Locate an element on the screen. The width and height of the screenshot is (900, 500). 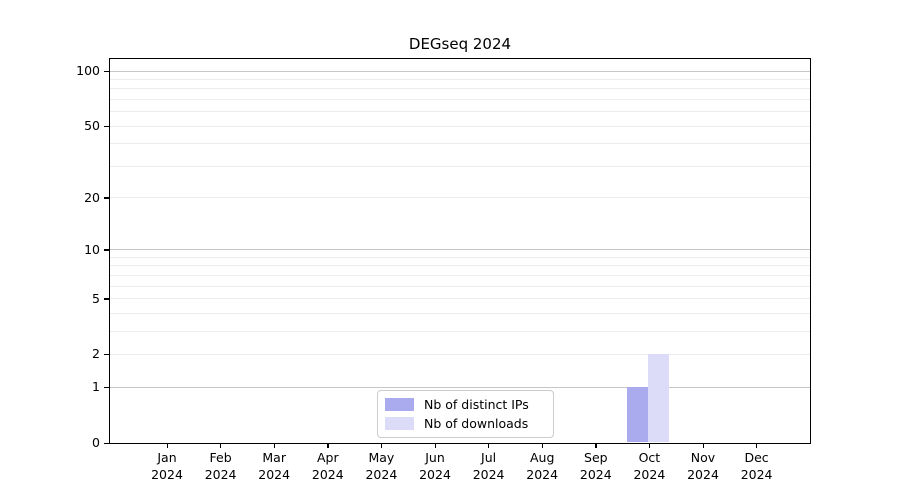
y-tick-label-20: 20 is located at coordinates (92, 197).